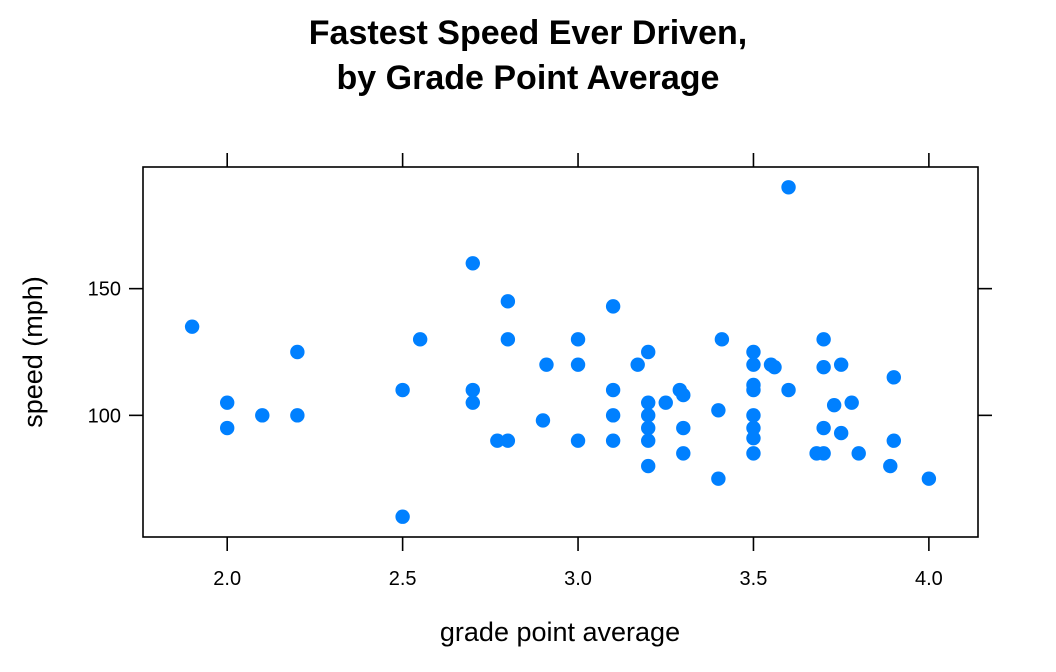 This screenshot has height=672, width=1056. I want to click on x-axis-label: grade point average, so click(560, 632).